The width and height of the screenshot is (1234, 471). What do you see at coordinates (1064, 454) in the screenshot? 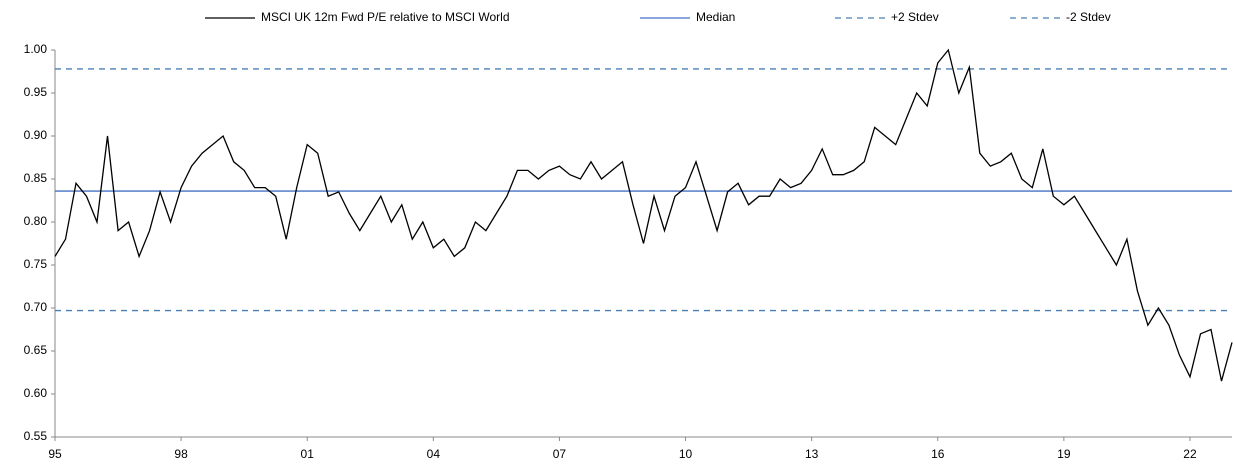
I see `x-tick-label: 19` at bounding box center [1064, 454].